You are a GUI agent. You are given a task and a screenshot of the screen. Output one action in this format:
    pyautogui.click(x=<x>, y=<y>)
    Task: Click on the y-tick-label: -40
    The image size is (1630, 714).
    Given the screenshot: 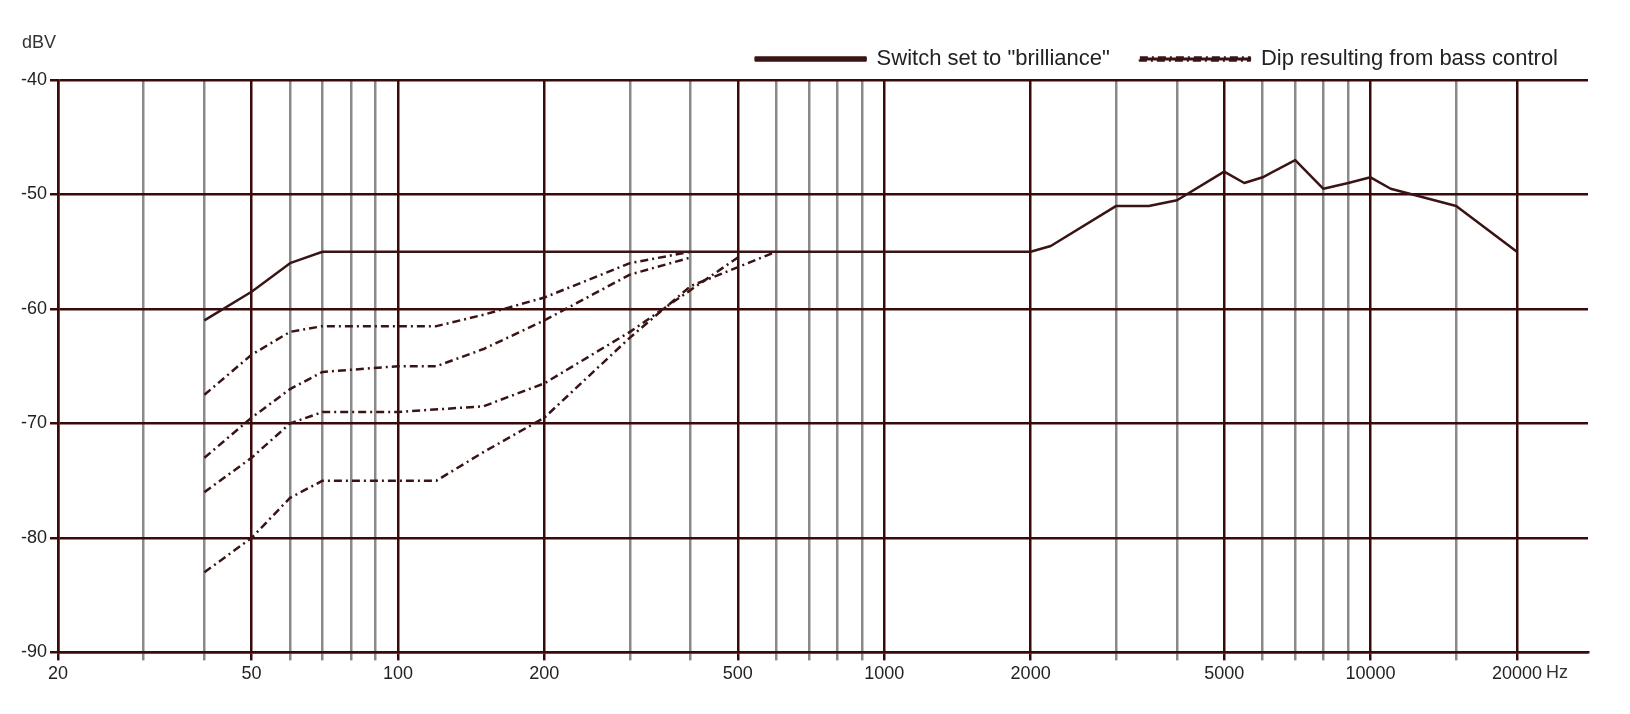 What is the action you would take?
    pyautogui.click(x=34, y=78)
    